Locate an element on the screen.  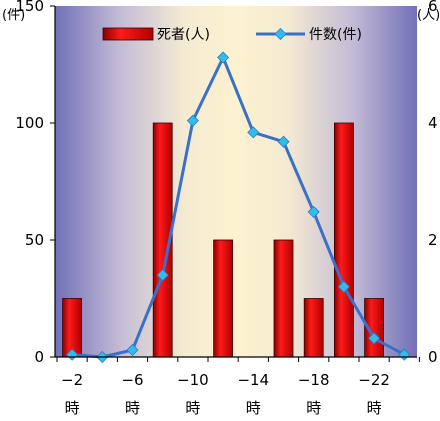
x-tick-label: −18 is located at coordinates (314, 380).